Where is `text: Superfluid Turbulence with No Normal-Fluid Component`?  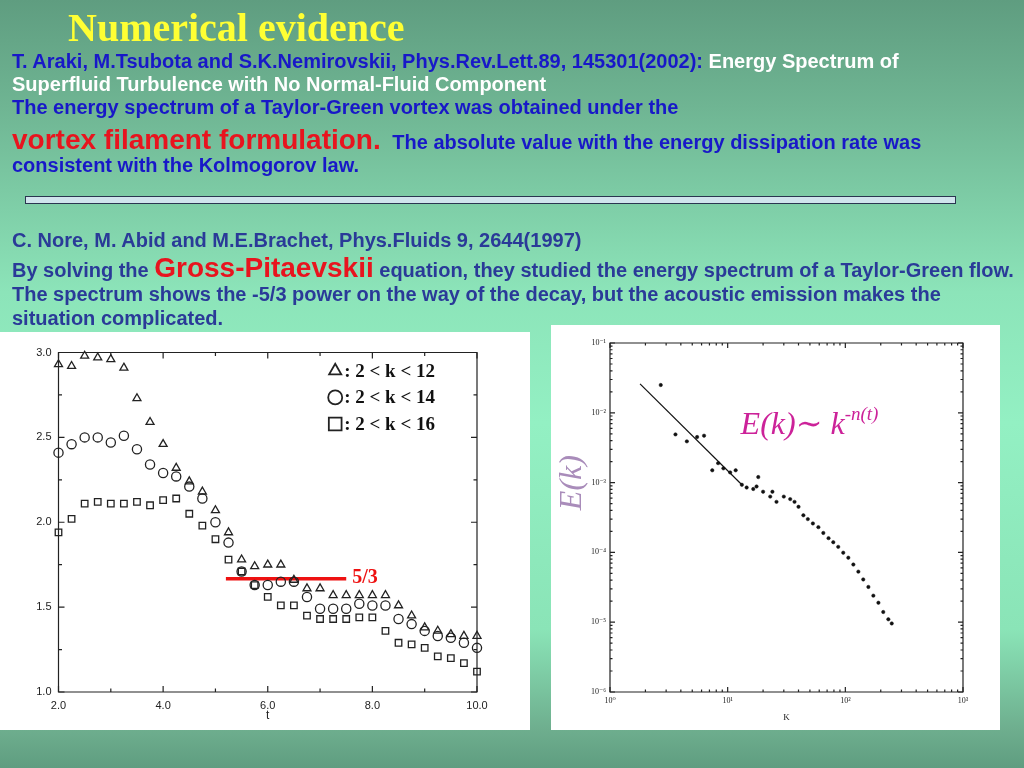 text: Superfluid Turbulence with No Normal-Fluid Component is located at coordinates (279, 84).